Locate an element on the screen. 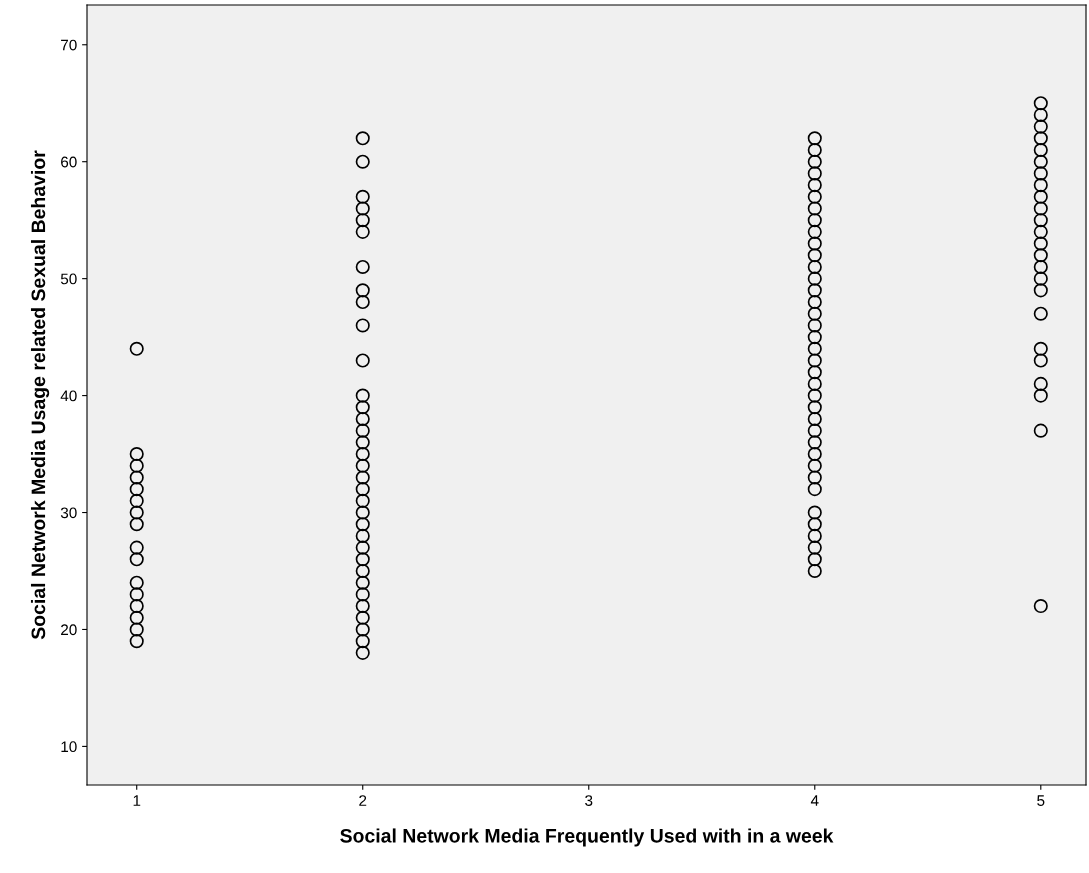 The height and width of the screenshot is (873, 1089). x-tick-label: 1 is located at coordinates (137, 800).